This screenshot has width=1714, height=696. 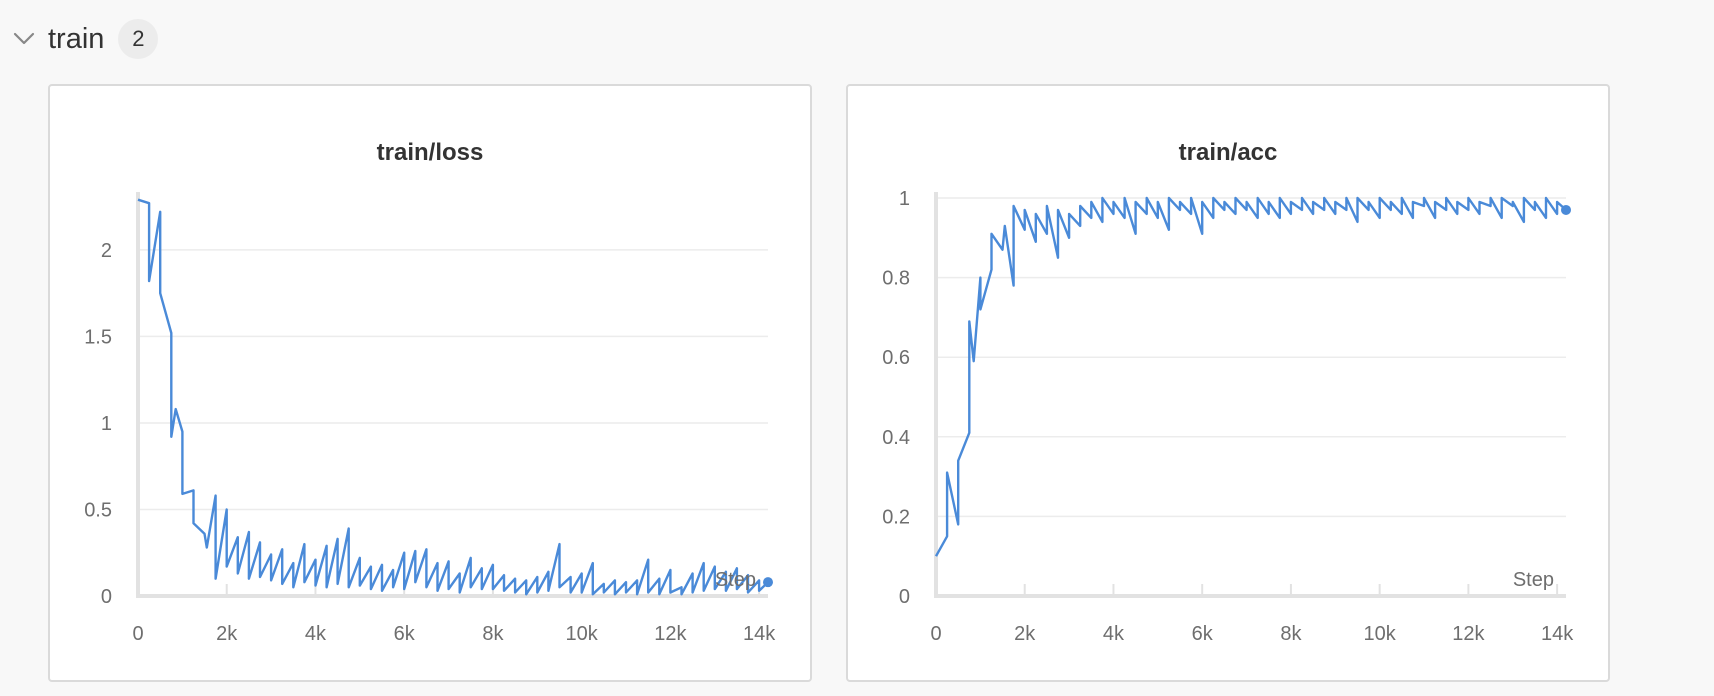 I want to click on loss-y-tick-label: 0.5, so click(x=98, y=510).